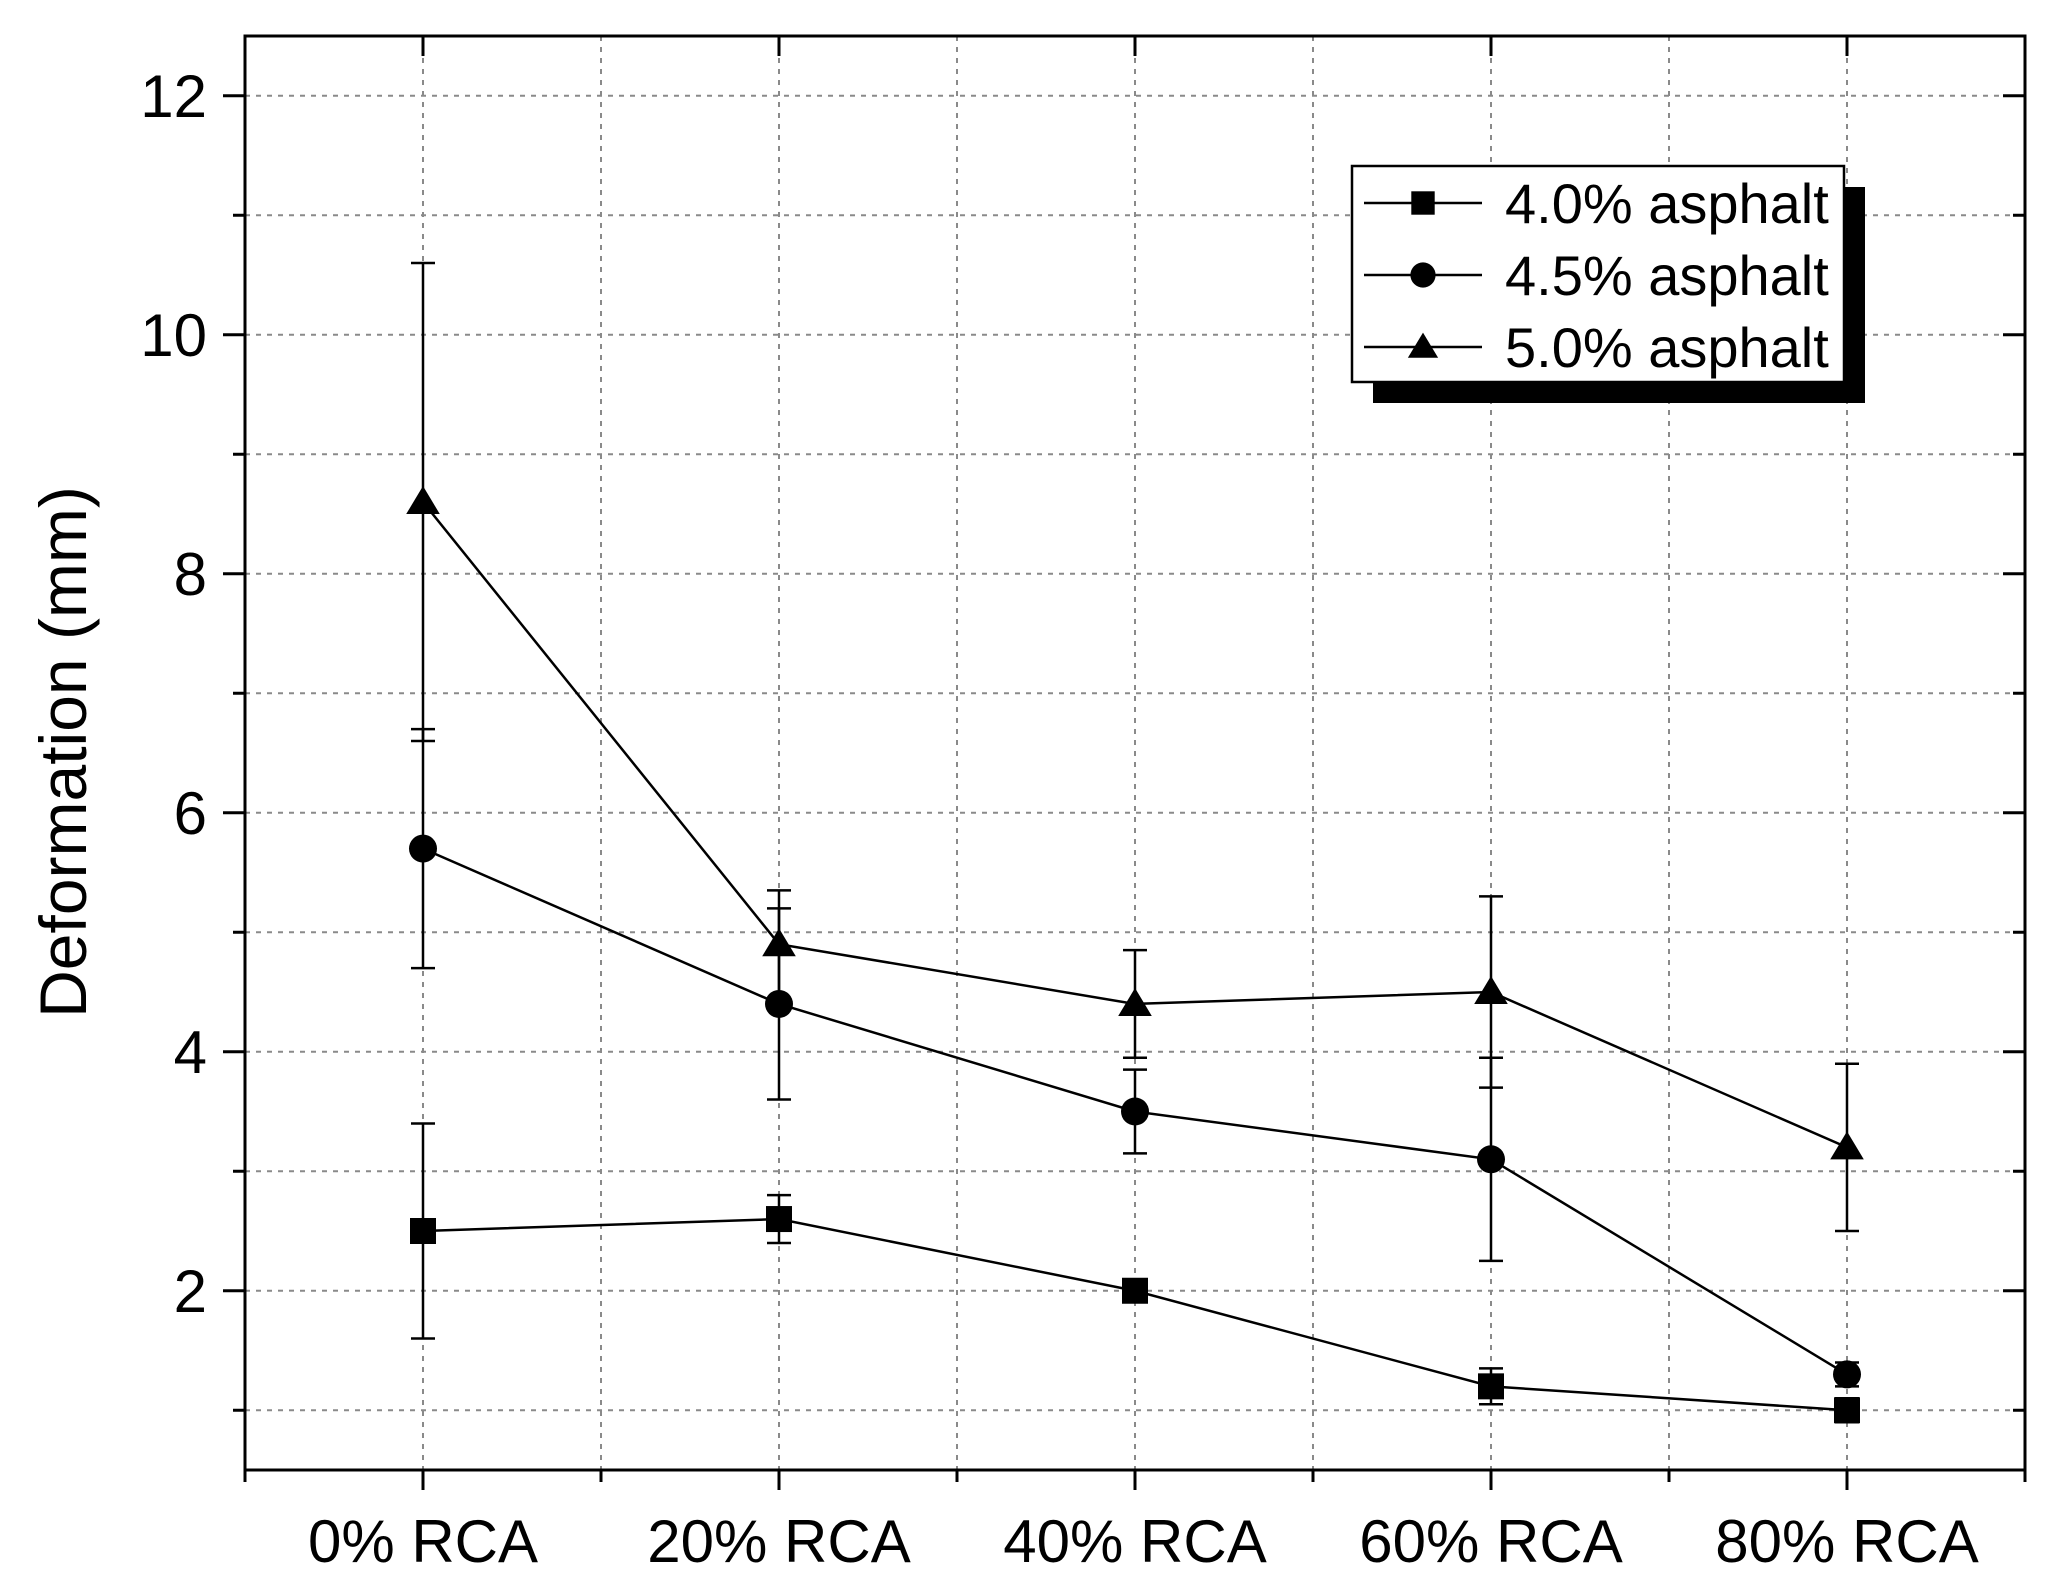  What do you see at coordinates (423, 1541) in the screenshot?
I see `x-tick-label: 0% RCA` at bounding box center [423, 1541].